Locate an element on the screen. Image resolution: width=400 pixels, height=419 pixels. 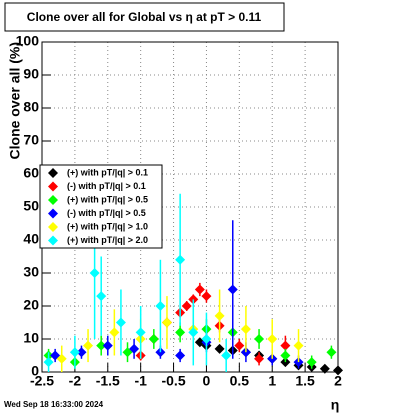
legend-label: (+) with pT/|q| > 0.5 is located at coordinates (107, 199).